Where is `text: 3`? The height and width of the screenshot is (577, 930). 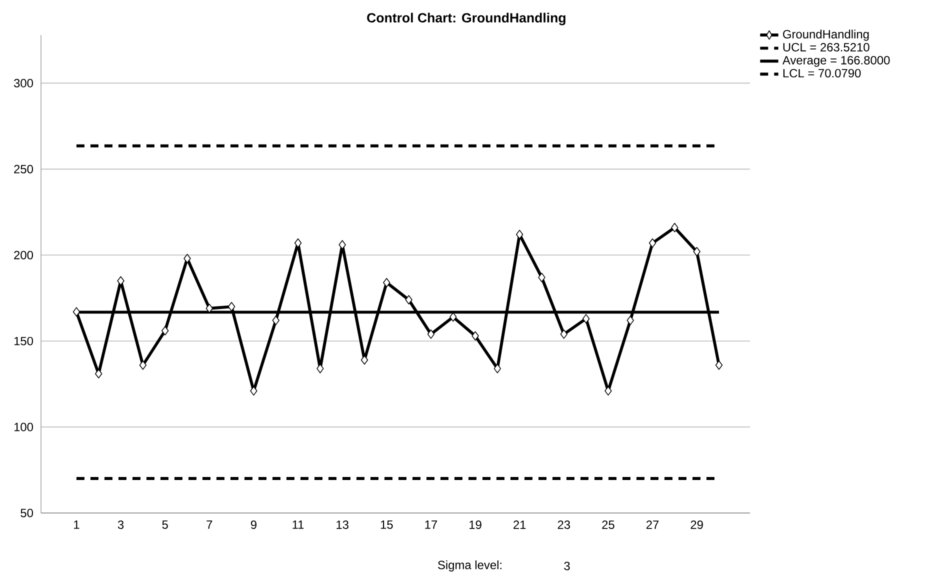 text: 3 is located at coordinates (567, 566).